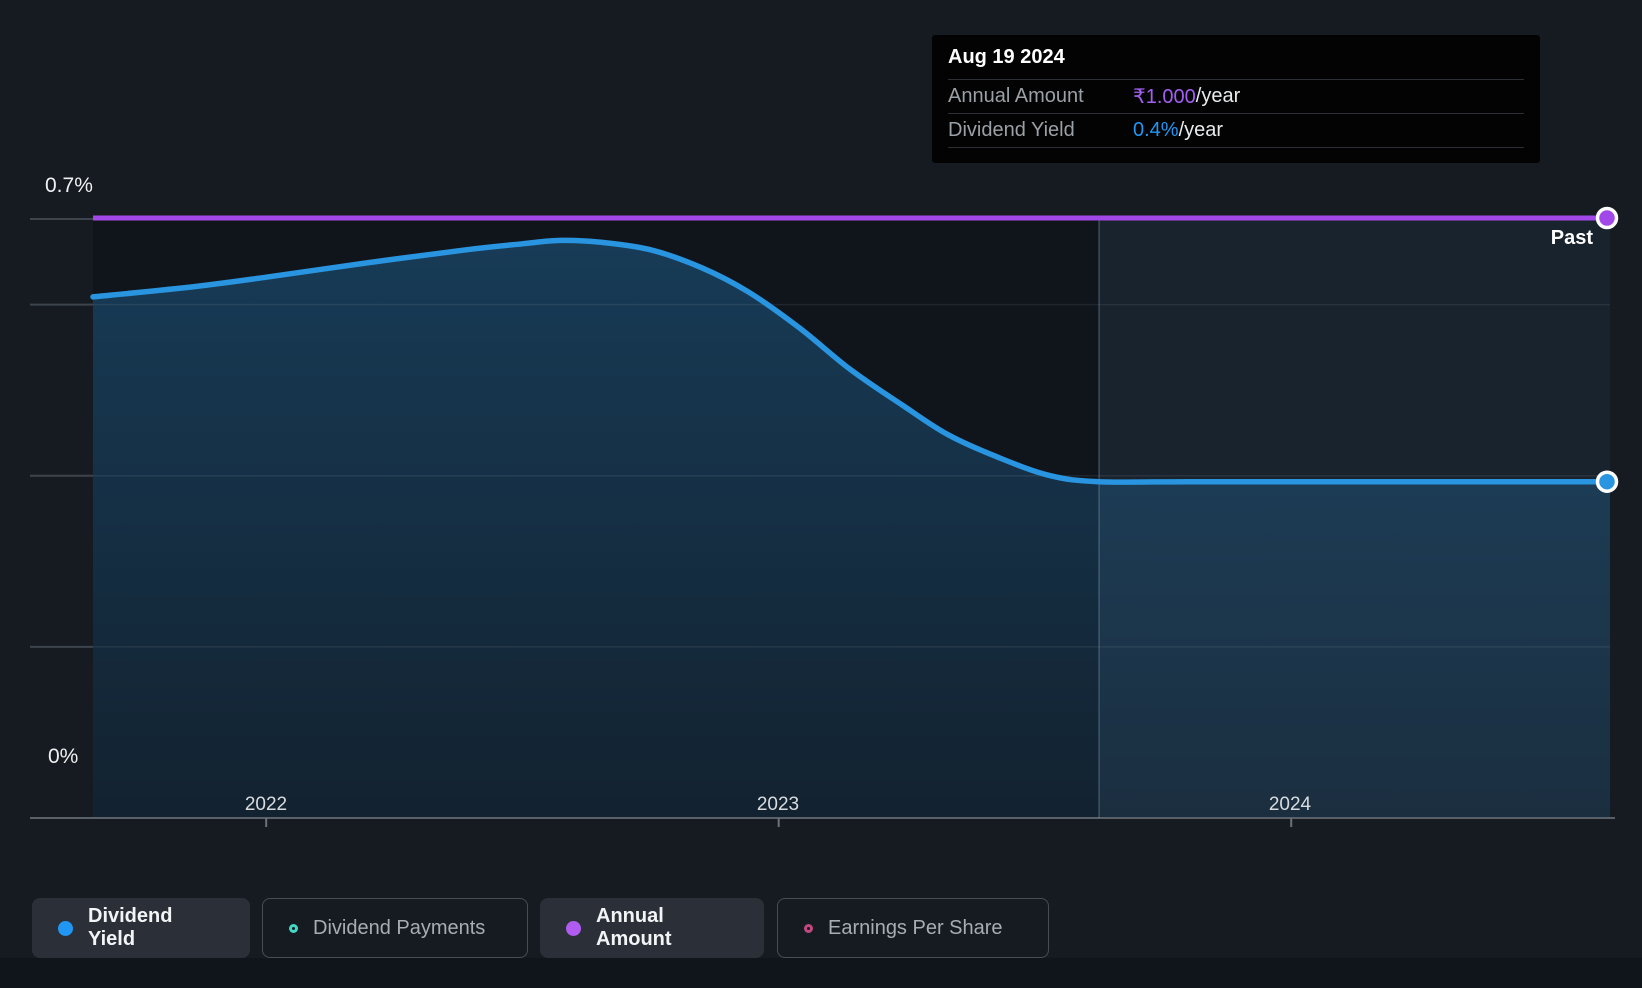 The image size is (1642, 988). Describe the element at coordinates (573, 928) in the screenshot. I see `annual-amount-dot-icon` at that location.